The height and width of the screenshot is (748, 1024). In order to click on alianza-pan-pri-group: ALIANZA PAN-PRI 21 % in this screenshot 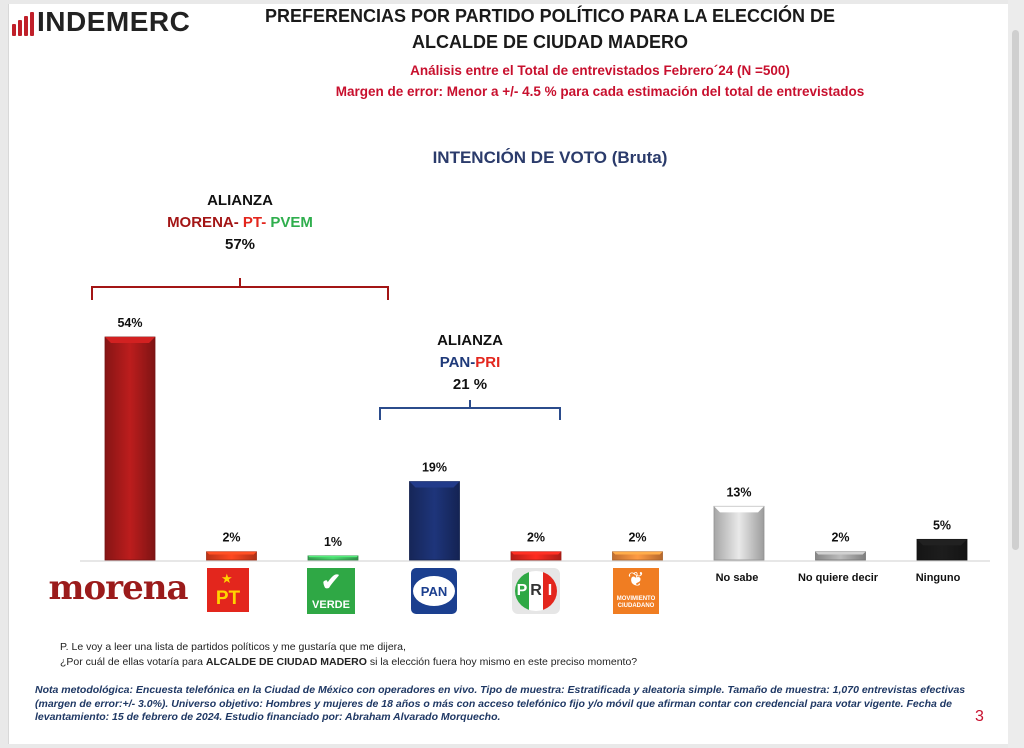, I will do `click(470, 363)`.